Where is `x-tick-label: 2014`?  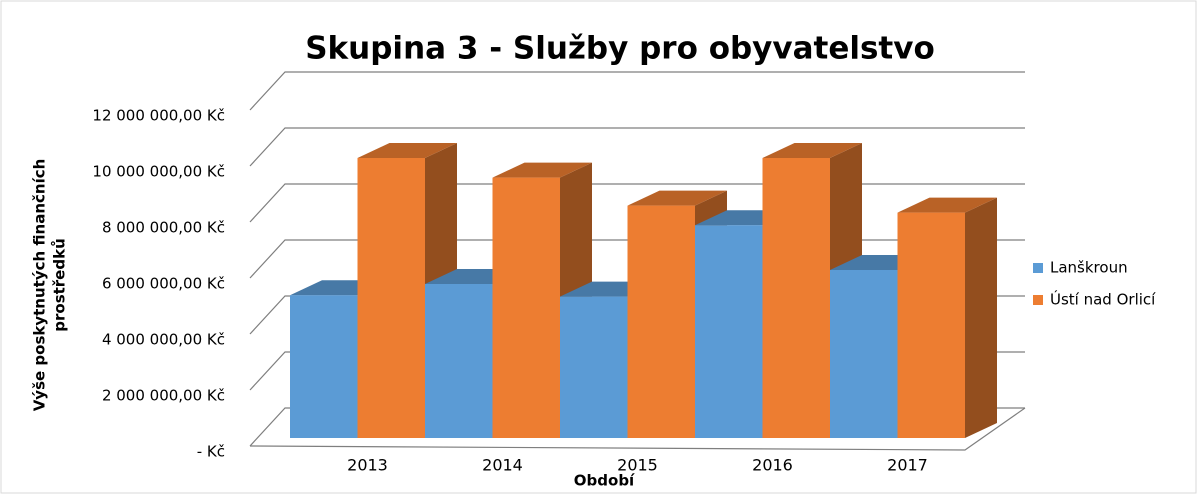 x-tick-label: 2014 is located at coordinates (502, 465).